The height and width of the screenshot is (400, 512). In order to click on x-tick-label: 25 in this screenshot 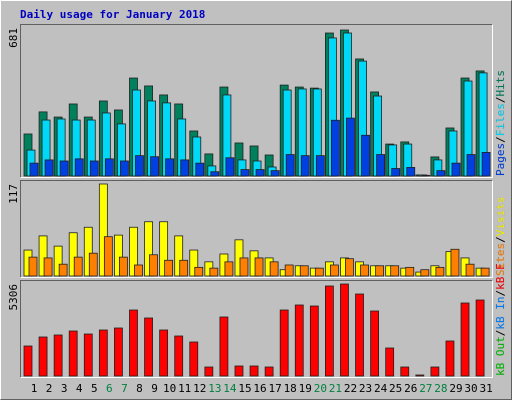, I will do `click(395, 388)`.